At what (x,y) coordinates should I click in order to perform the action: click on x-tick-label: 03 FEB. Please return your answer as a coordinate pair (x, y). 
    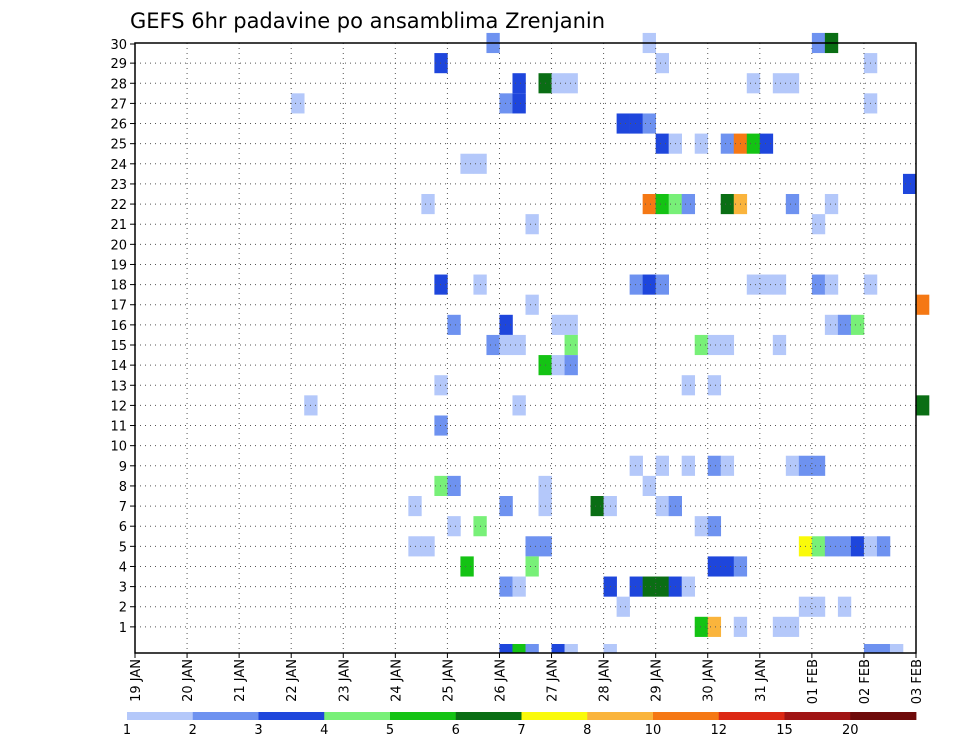
    Looking at the image, I should click on (917, 681).